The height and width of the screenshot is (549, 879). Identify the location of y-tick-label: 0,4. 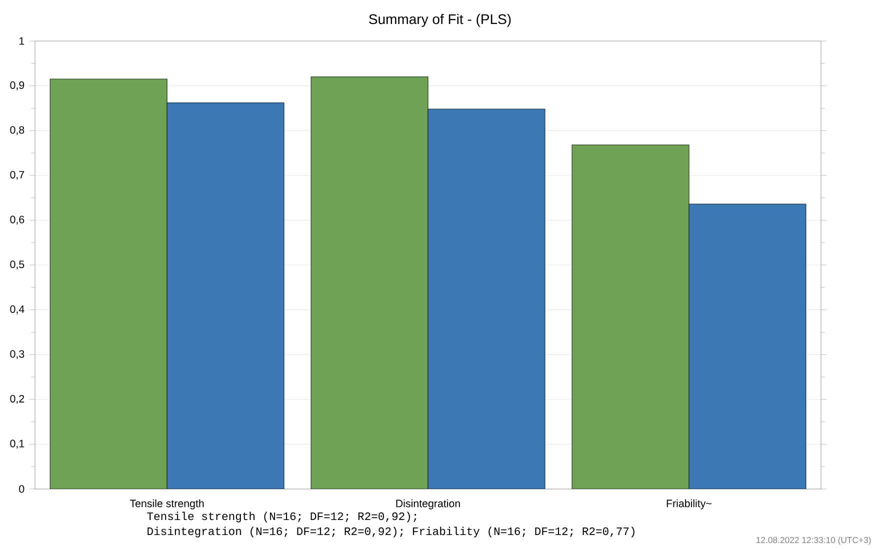
(17, 309).